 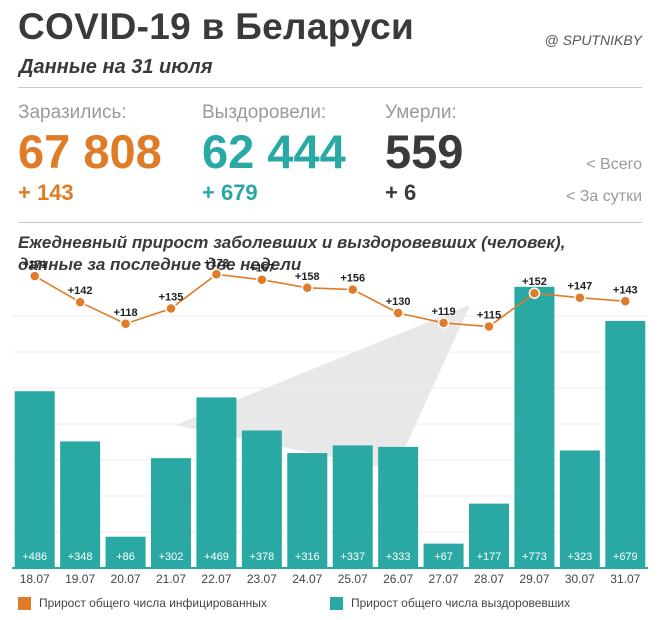 I want to click on stats-divider, so click(x=330, y=222).